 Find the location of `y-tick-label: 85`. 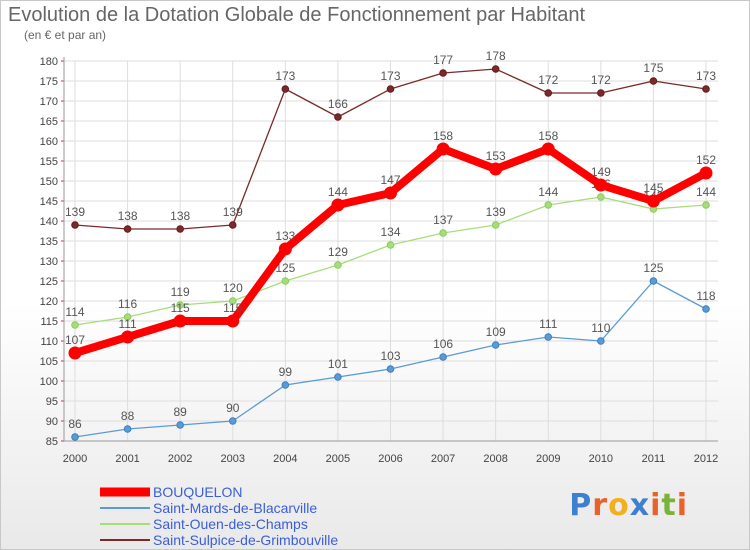

y-tick-label: 85 is located at coordinates (52, 442).